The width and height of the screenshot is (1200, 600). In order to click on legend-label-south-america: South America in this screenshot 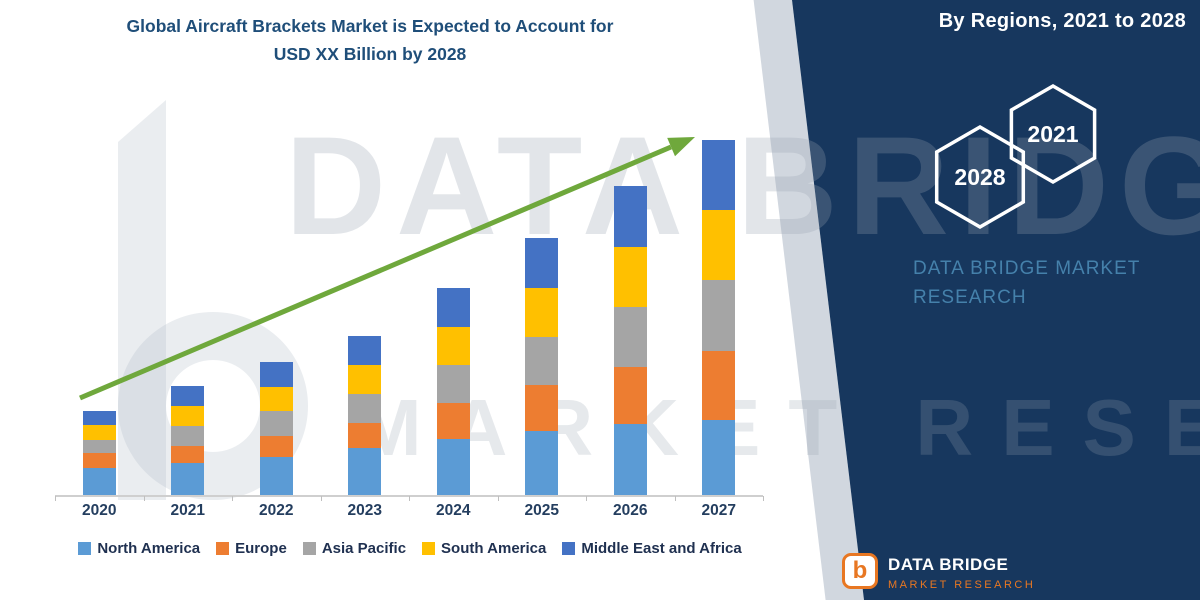, I will do `click(494, 548)`.